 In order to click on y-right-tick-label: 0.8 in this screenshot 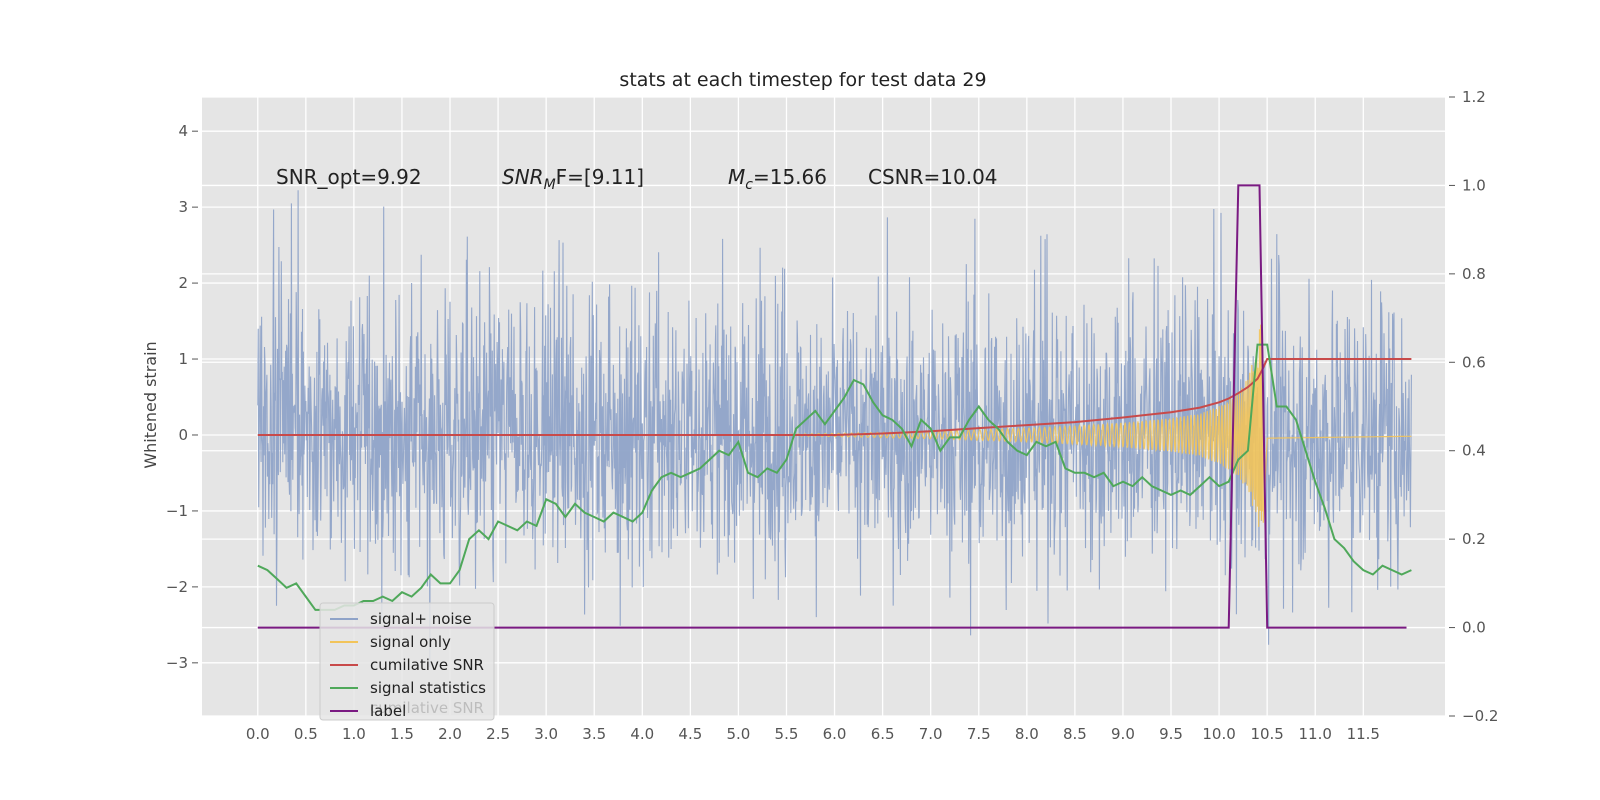, I will do `click(1474, 274)`.